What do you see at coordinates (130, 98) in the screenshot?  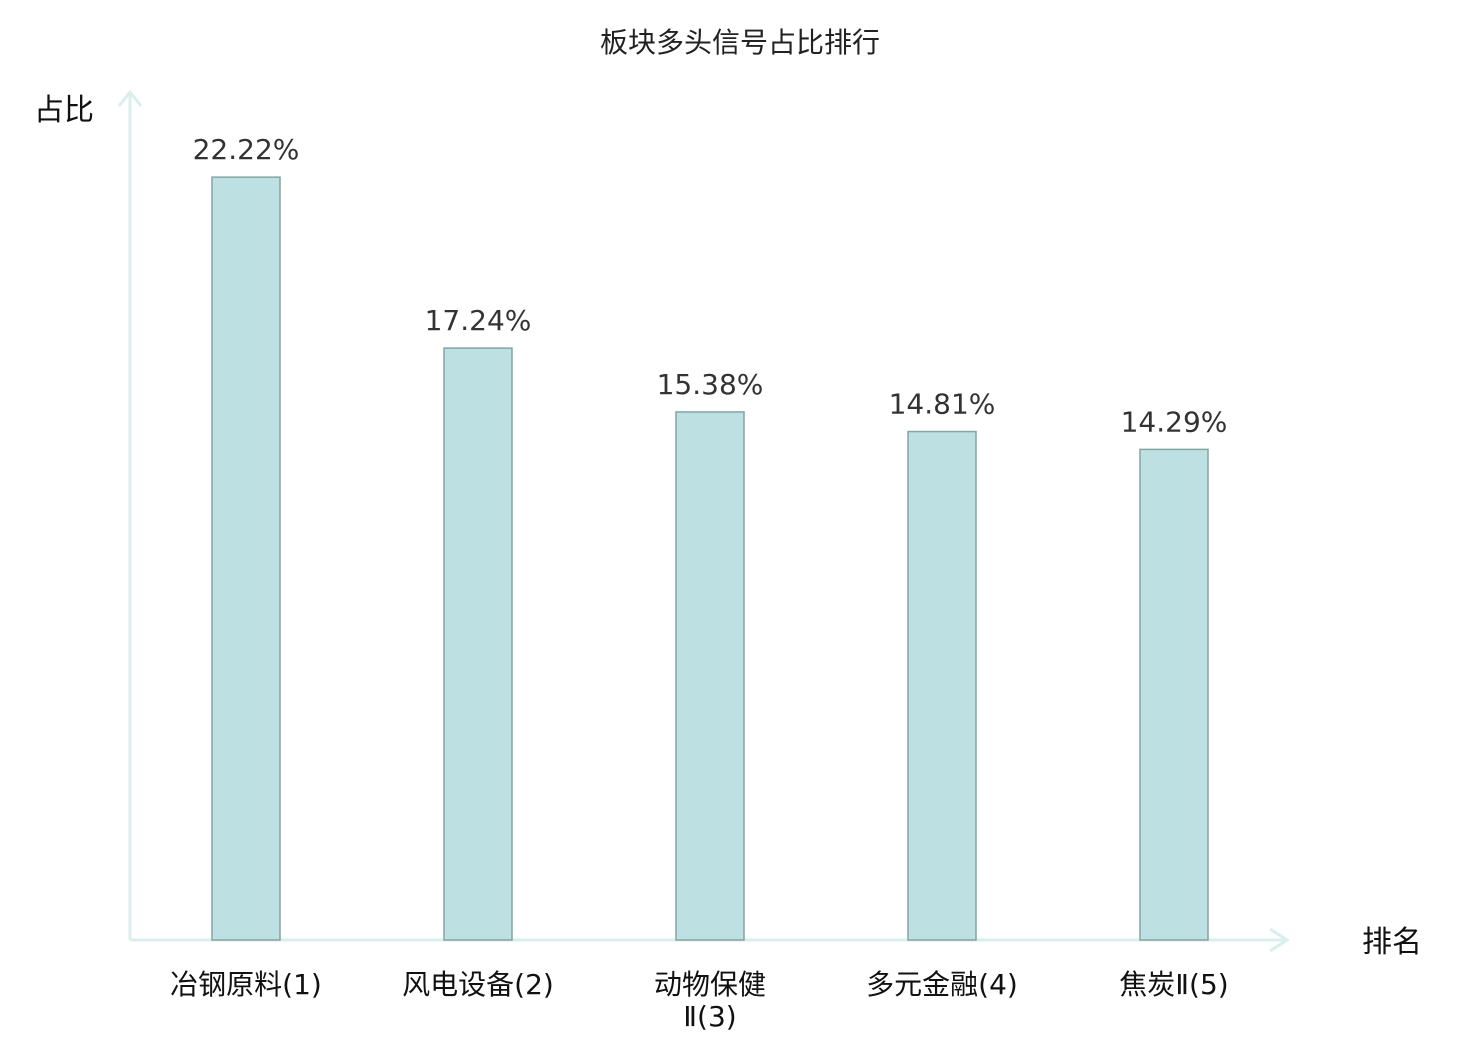 I see `y-axis-arrow-icon` at bounding box center [130, 98].